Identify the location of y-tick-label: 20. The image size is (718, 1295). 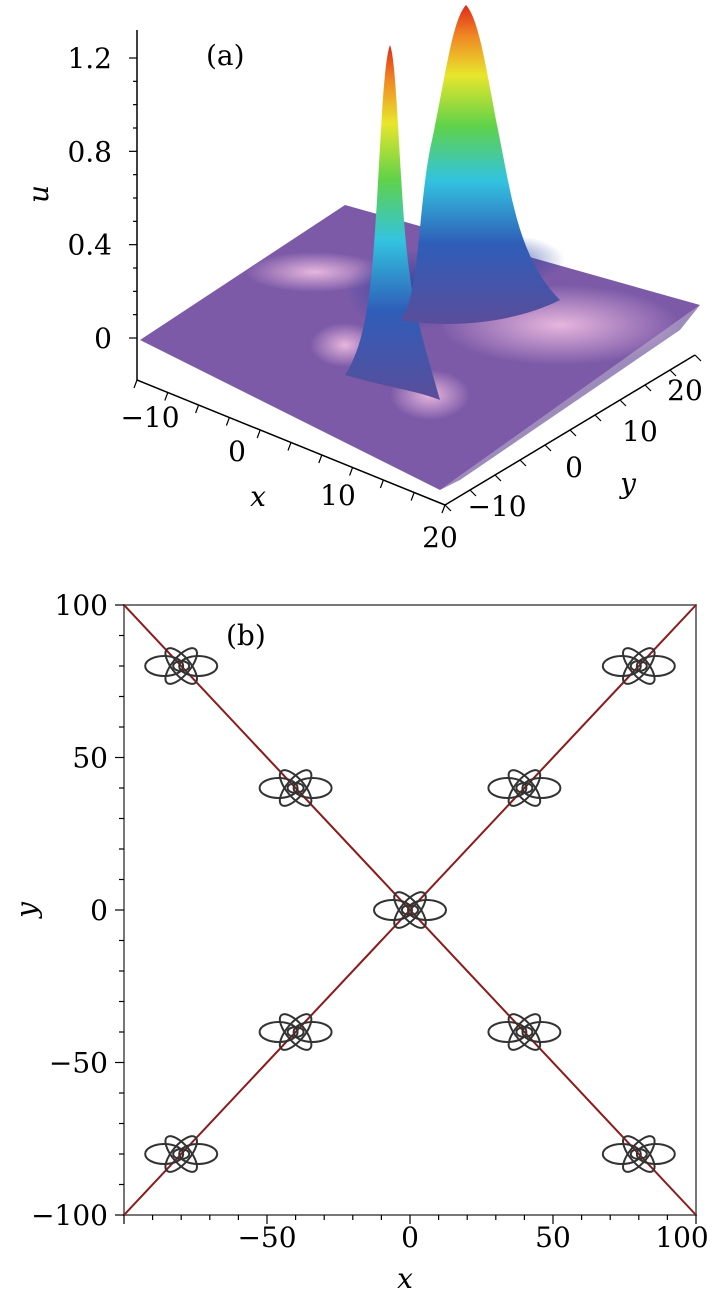
(685, 390).